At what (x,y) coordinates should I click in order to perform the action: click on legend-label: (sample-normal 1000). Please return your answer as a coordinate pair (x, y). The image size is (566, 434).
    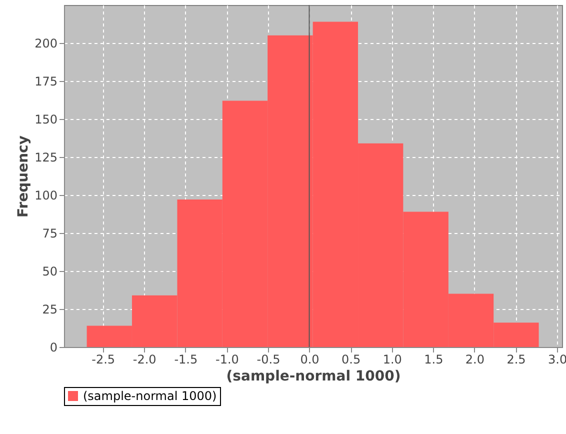
    Looking at the image, I should click on (150, 396).